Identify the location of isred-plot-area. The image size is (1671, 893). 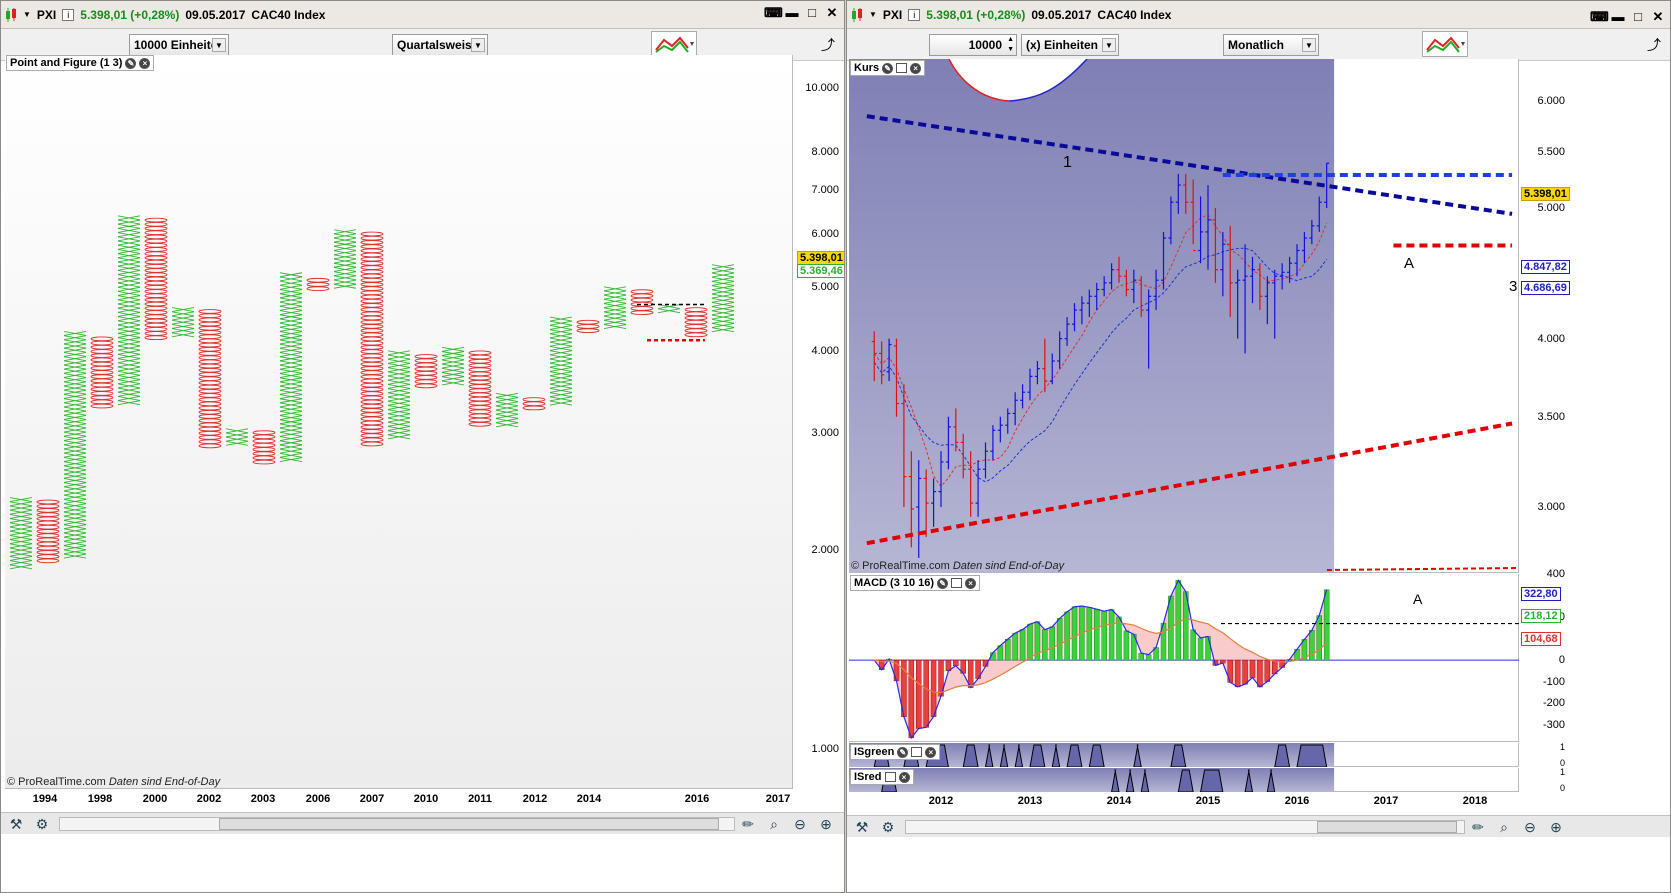
(1184, 780).